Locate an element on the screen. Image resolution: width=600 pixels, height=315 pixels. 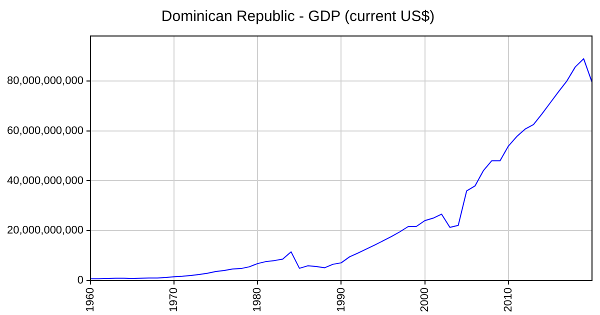
x-tick-label: 1990 is located at coordinates (341, 300).